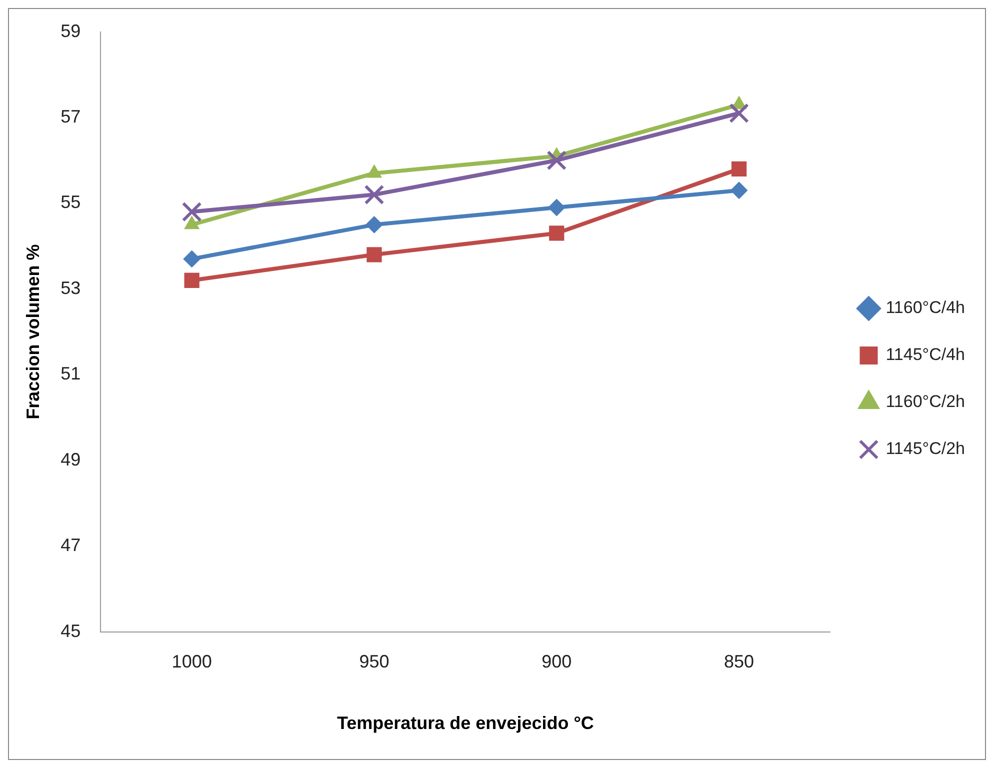 This screenshot has width=994, height=768. I want to click on y-tick-label: 59, so click(70, 30).